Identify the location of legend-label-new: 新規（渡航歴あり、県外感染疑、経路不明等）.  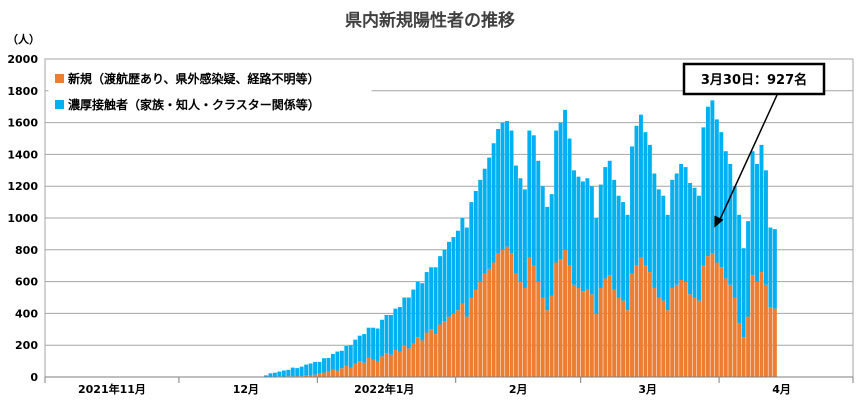
(194, 78).